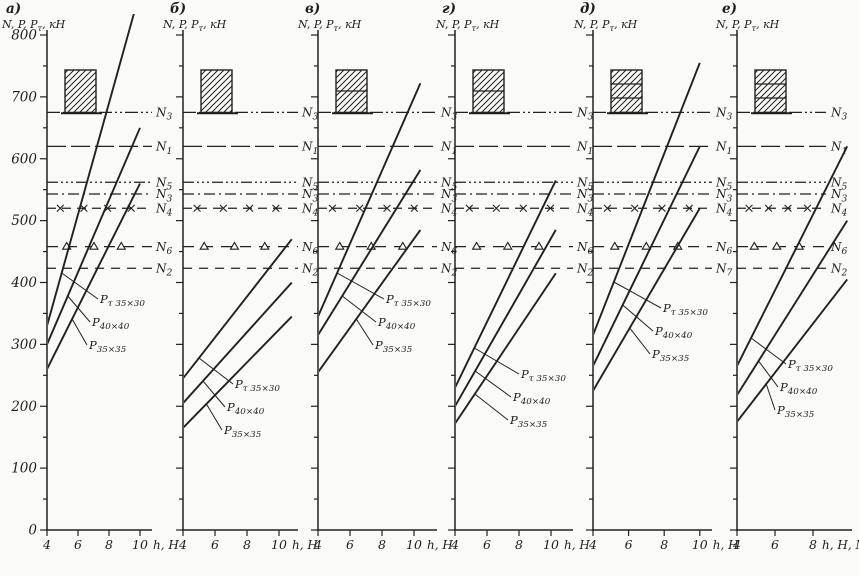 Image resolution: width=859 pixels, height=576 pixels. I want to click on y-tick-label: 600, so click(24, 159).